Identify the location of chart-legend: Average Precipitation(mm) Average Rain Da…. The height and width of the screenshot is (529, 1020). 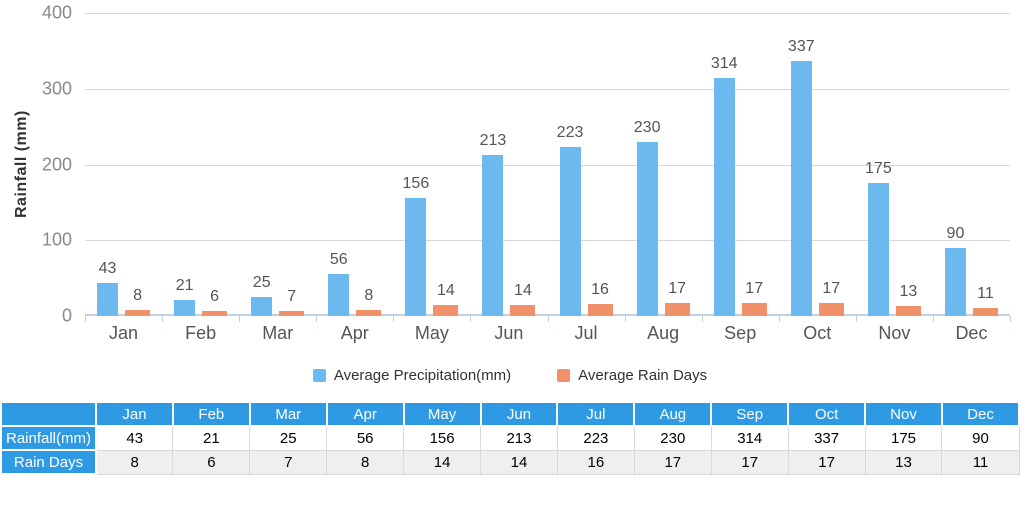
(510, 375).